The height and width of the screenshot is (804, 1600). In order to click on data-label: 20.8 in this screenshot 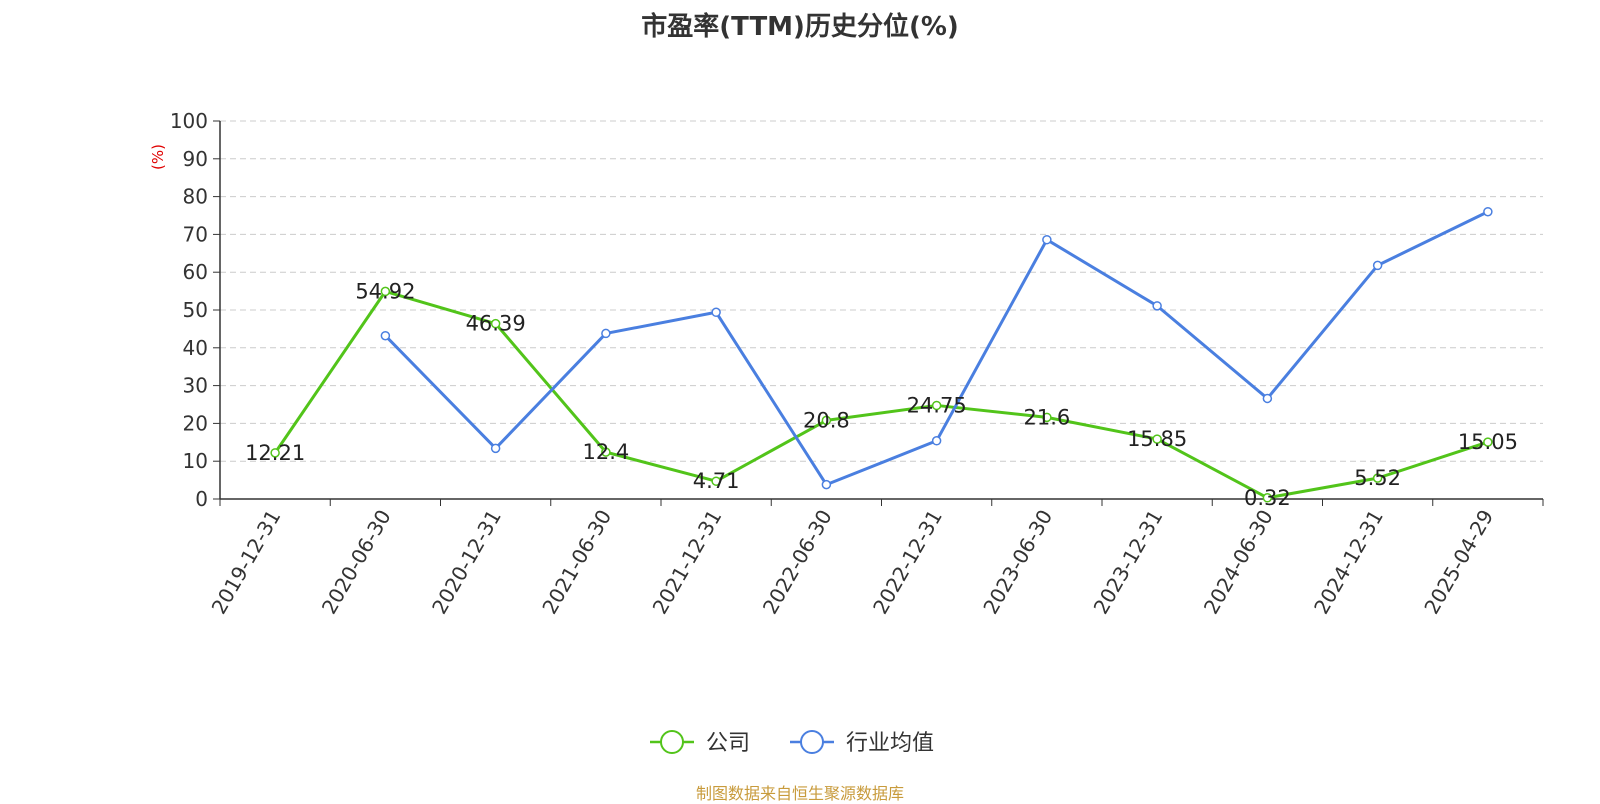, I will do `click(826, 420)`.